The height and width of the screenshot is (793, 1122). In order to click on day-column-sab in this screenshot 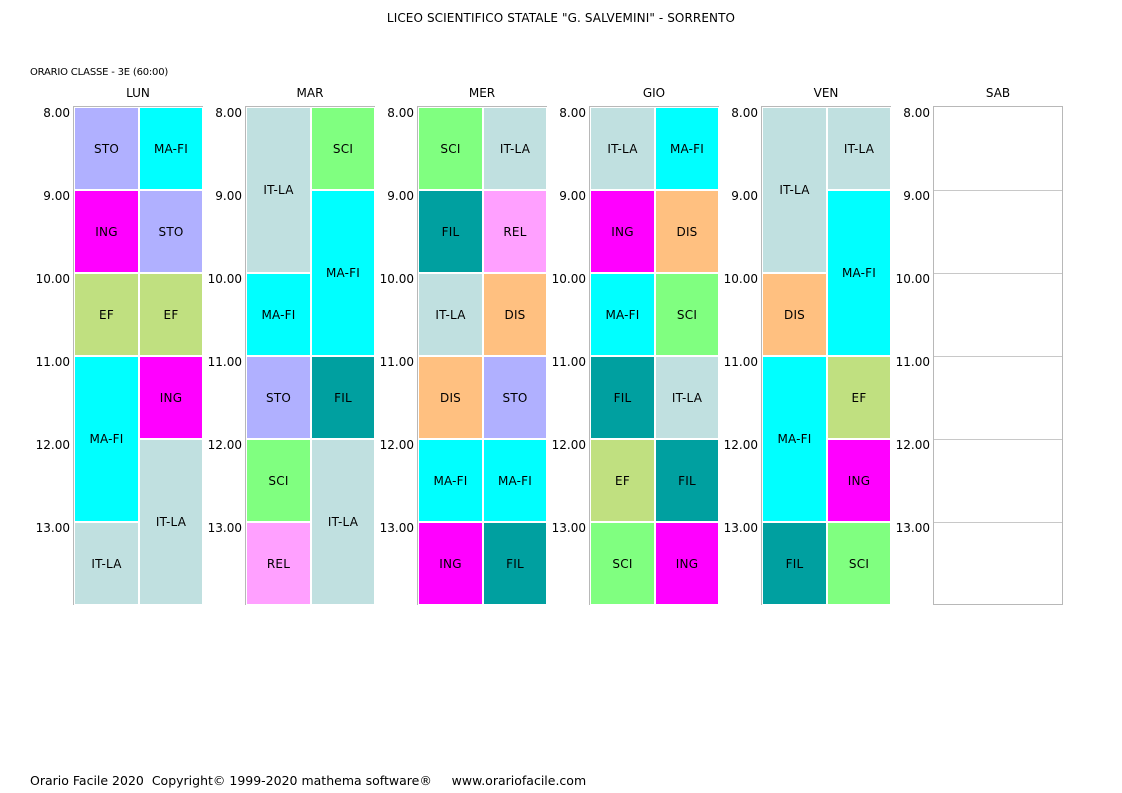, I will do `click(998, 355)`.